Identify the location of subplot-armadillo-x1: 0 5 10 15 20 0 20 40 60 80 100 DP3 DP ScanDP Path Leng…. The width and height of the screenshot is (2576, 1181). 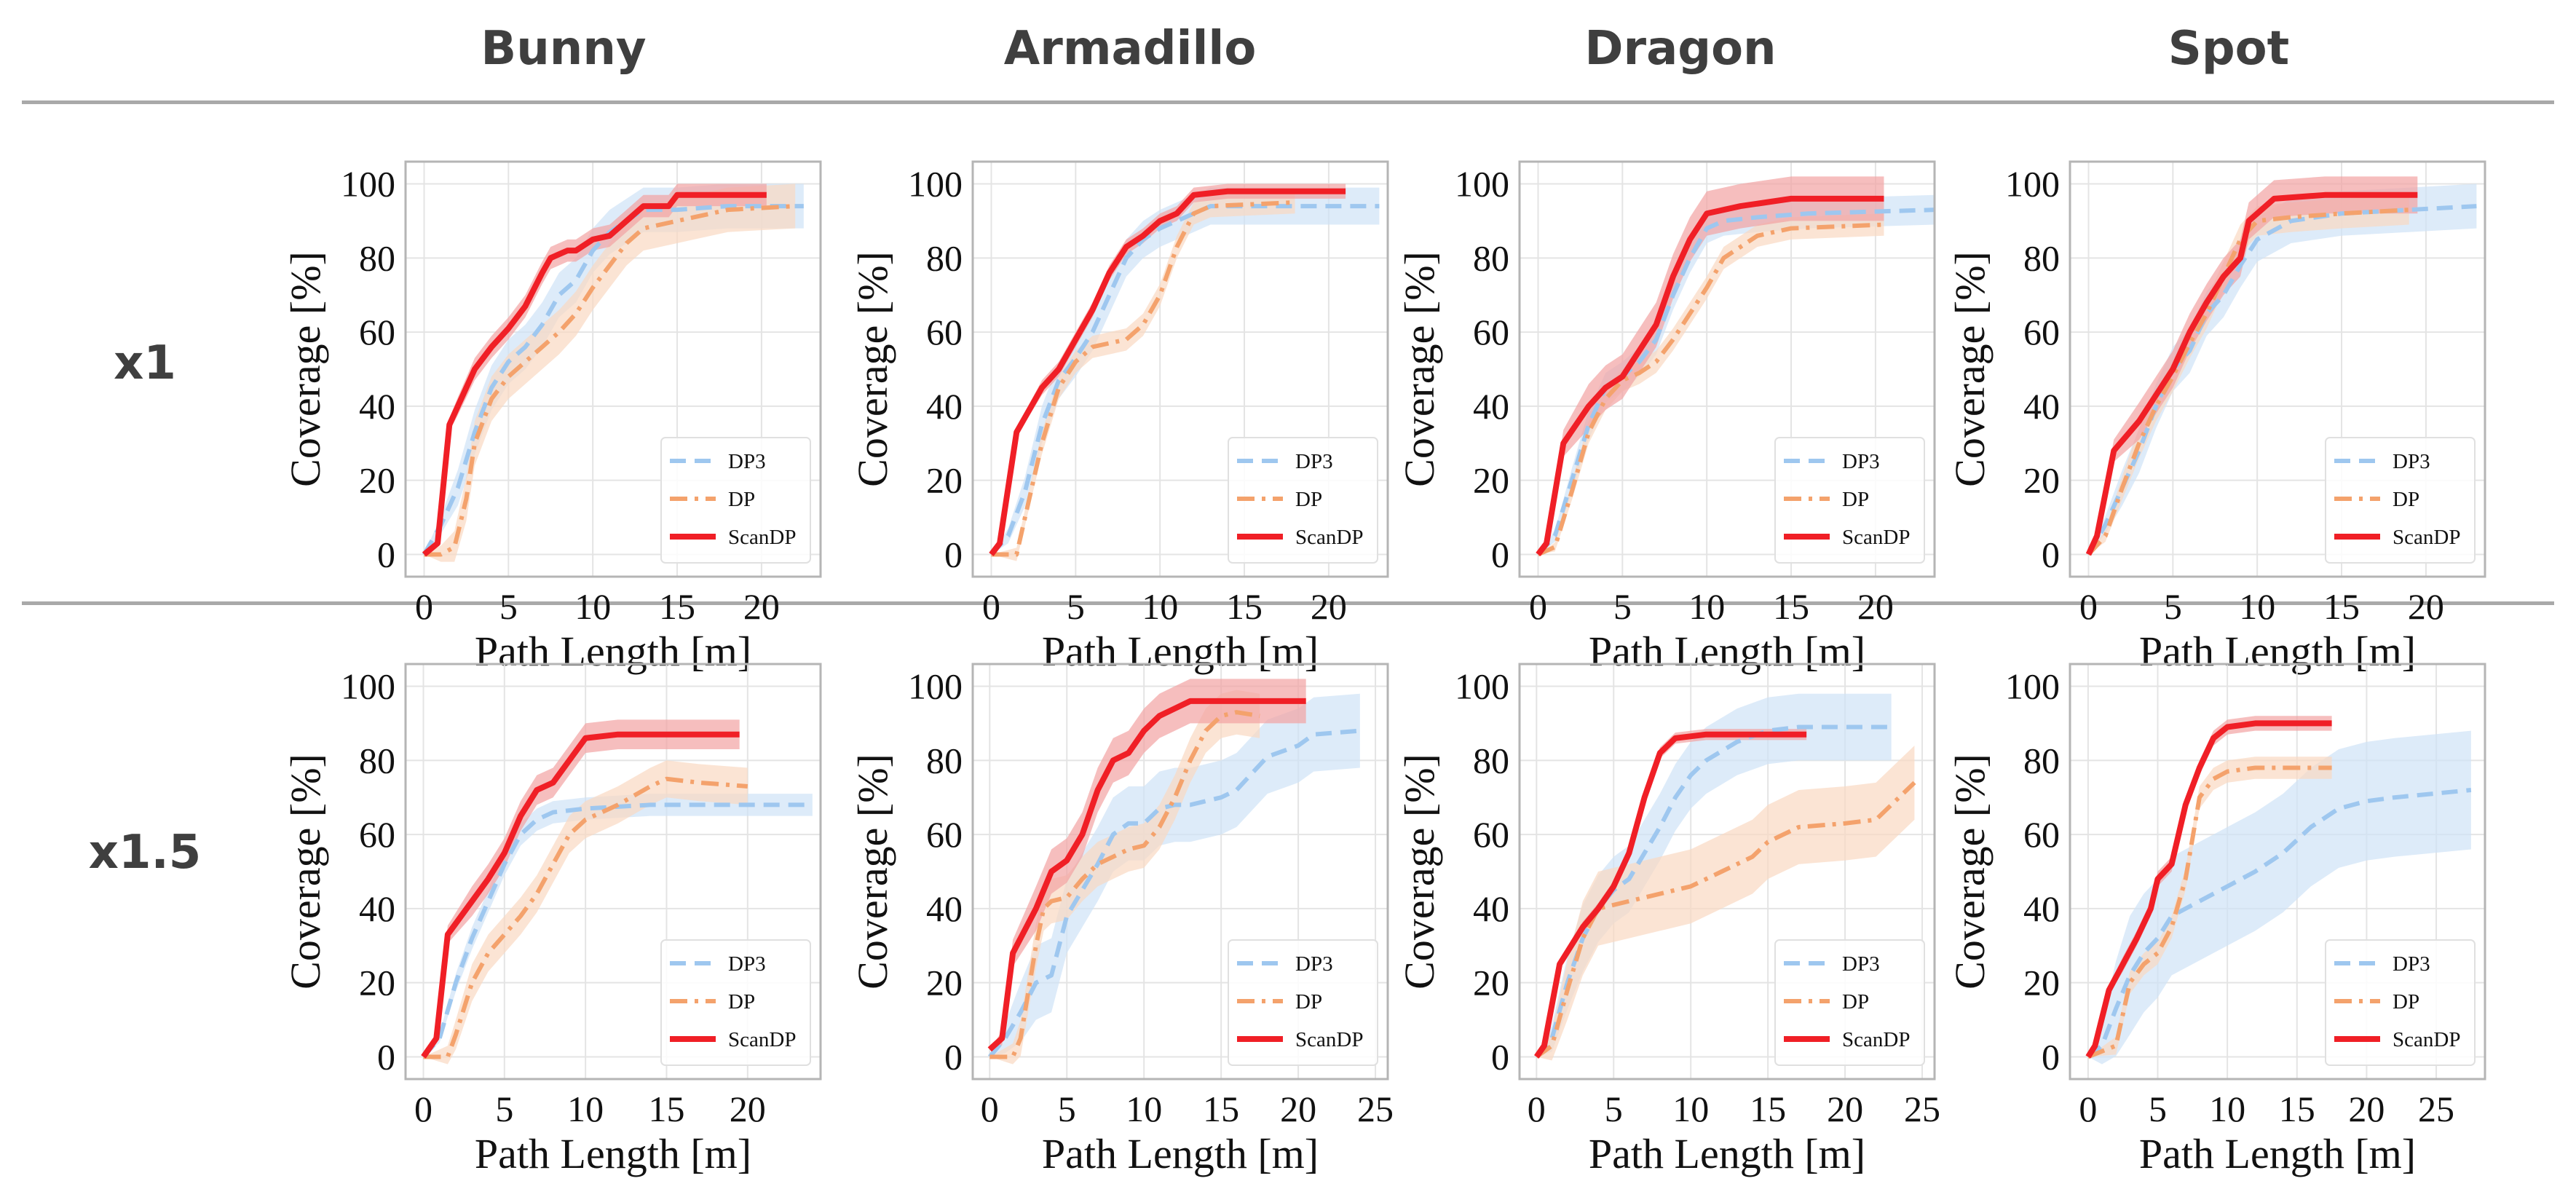
(1119, 418).